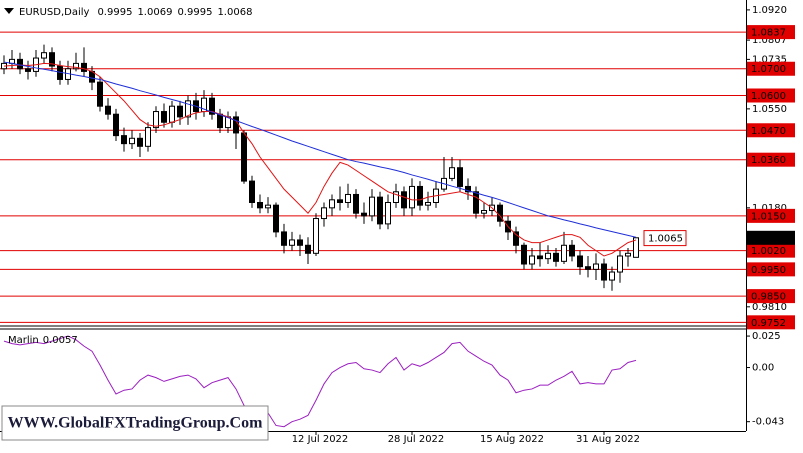 This screenshot has height=453, width=803. Describe the element at coordinates (768, 323) in the screenshot. I see `level-label: 0.9752` at that location.